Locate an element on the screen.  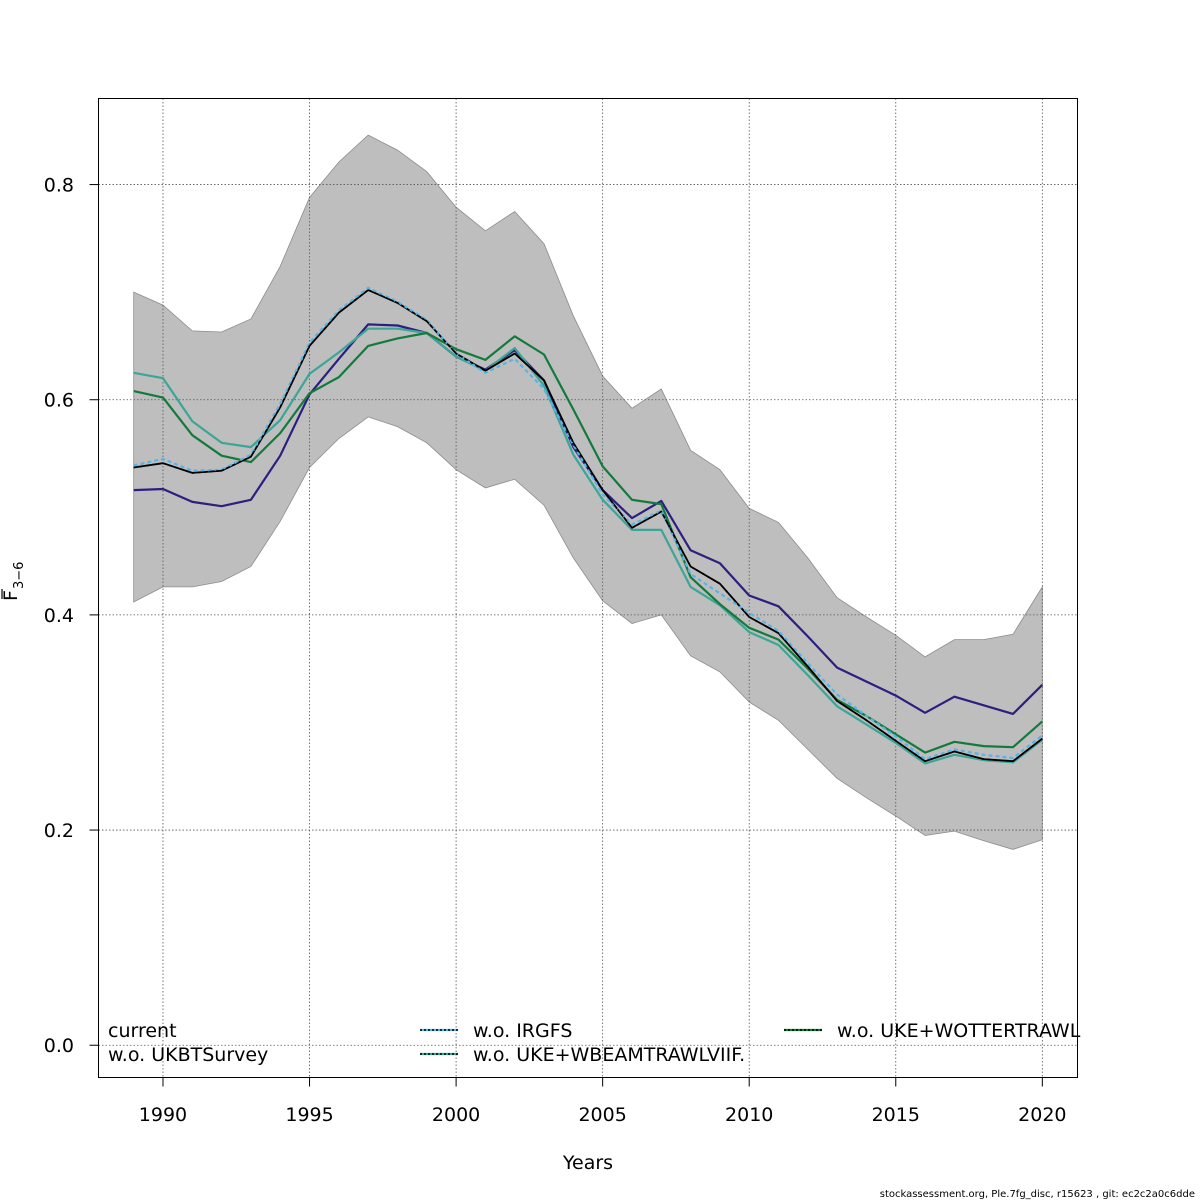
x-axis: 1990 1995 2000 2005 2010 2015 2020 is located at coordinates (603, 1101).